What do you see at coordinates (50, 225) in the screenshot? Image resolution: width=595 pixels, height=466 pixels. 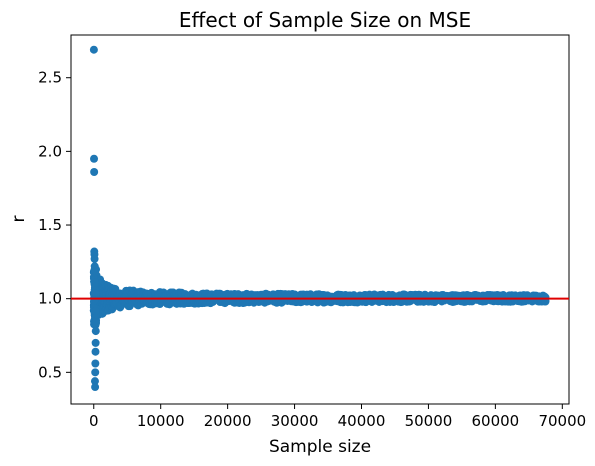 I see `y-tick-label: 1.5` at bounding box center [50, 225].